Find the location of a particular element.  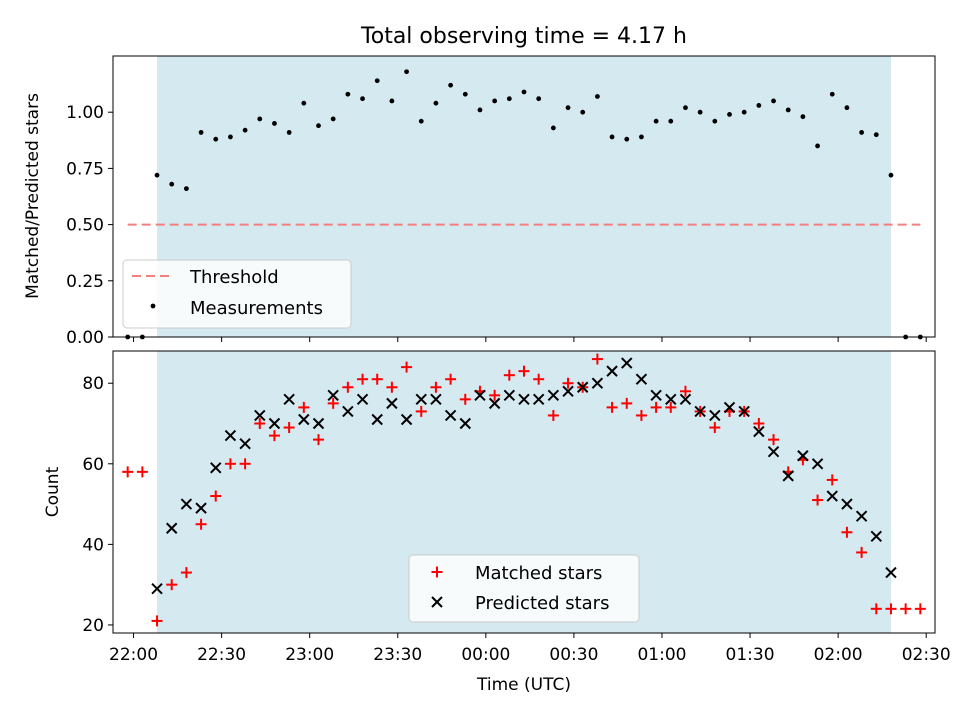

bottom-xtick-label: 22:00 is located at coordinates (133, 655).